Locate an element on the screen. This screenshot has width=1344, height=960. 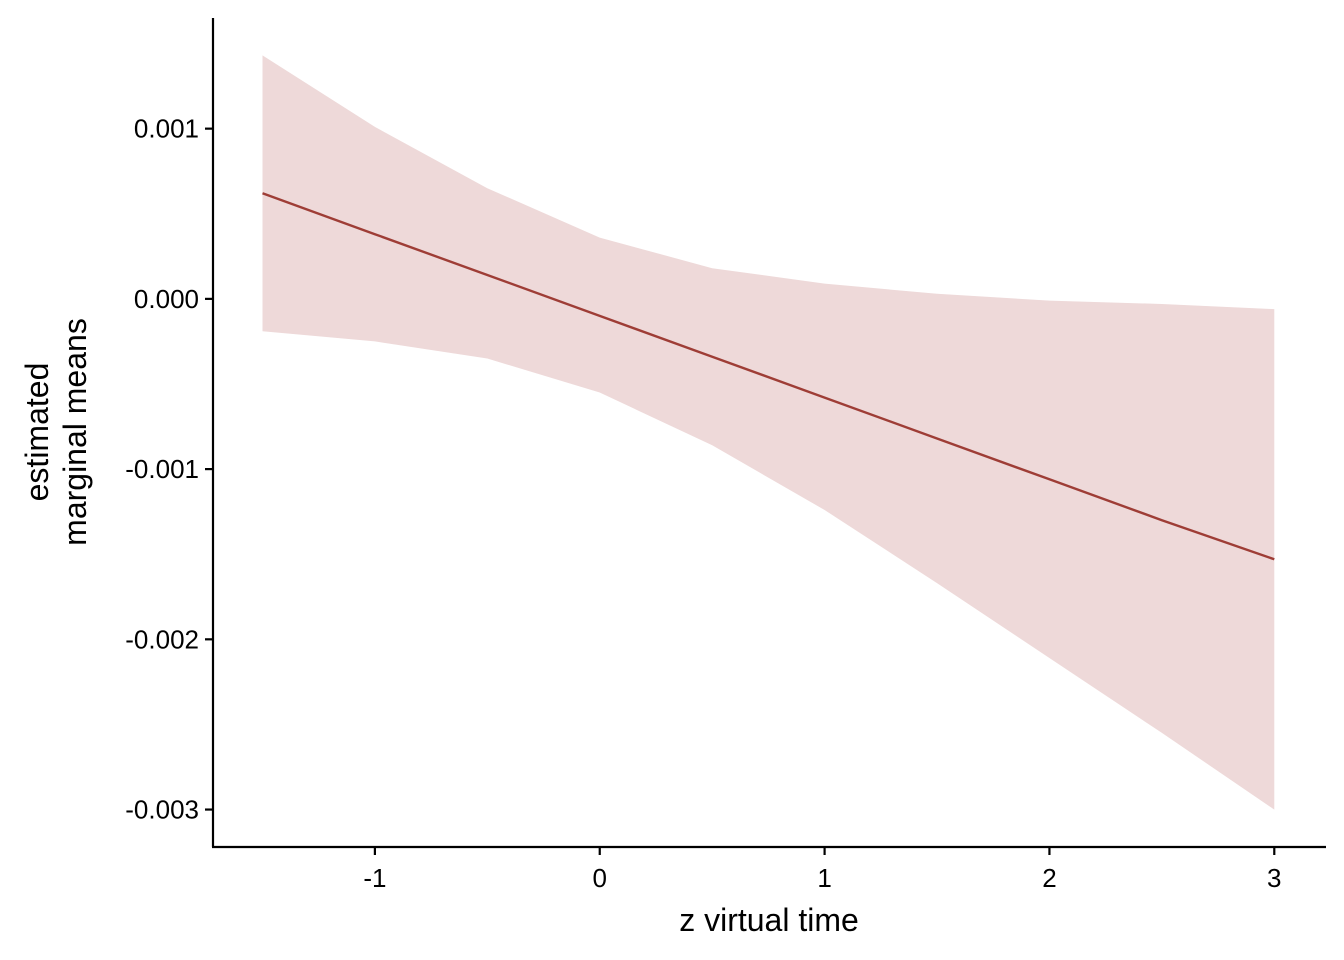
y-tick-label: -0.003 is located at coordinates (162, 810).